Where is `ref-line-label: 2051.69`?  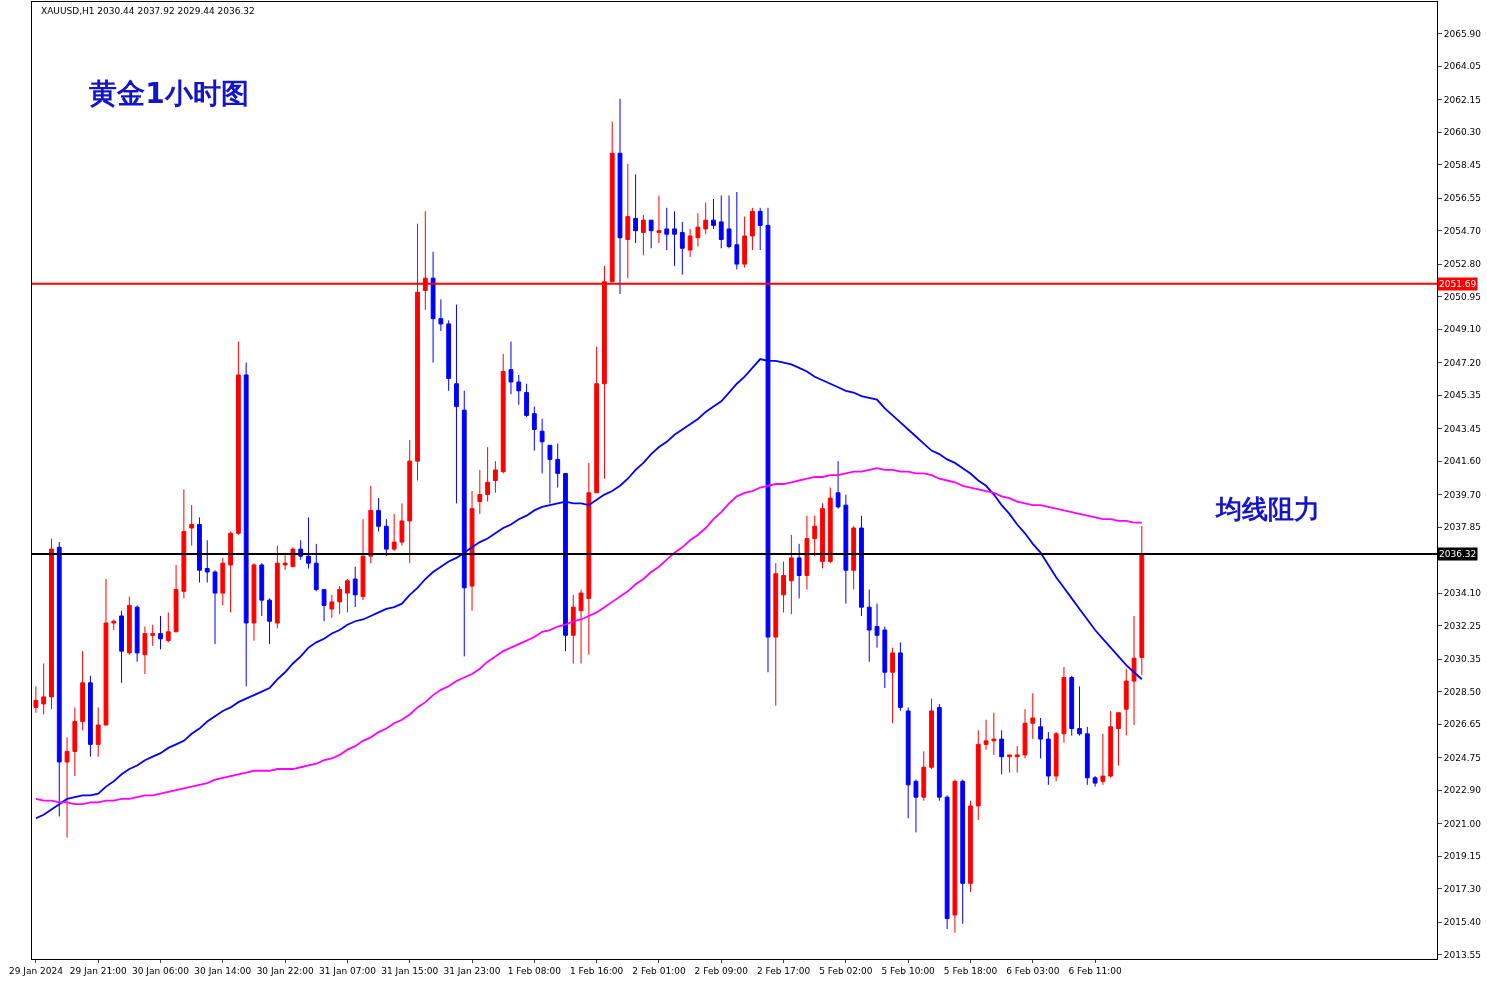
ref-line-label: 2051.69 is located at coordinates (1458, 284).